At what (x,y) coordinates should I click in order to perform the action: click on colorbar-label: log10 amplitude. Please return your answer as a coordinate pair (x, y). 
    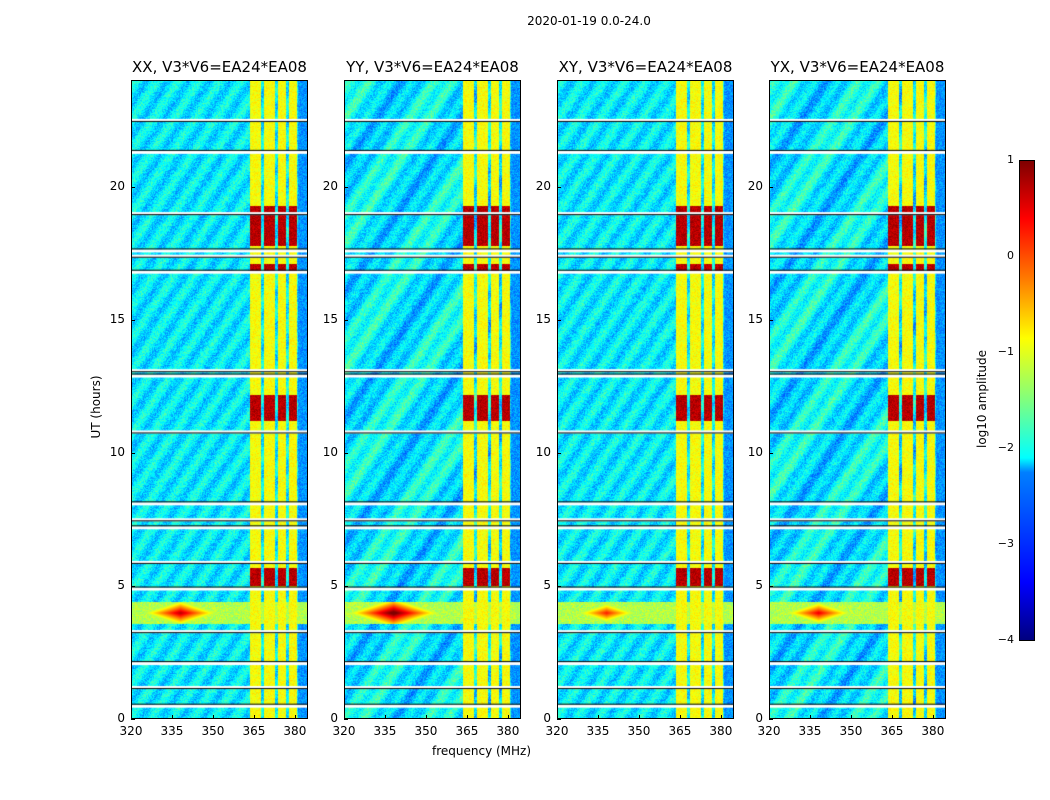
    Looking at the image, I should click on (982, 399).